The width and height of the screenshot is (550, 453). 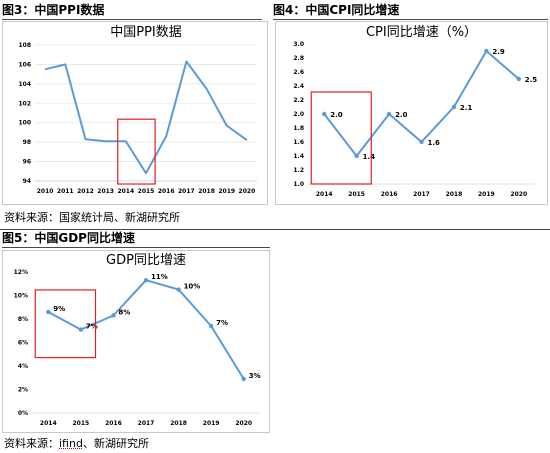 What do you see at coordinates (186, 191) in the screenshot?
I see `ppi-x-tick-label: 2017` at bounding box center [186, 191].